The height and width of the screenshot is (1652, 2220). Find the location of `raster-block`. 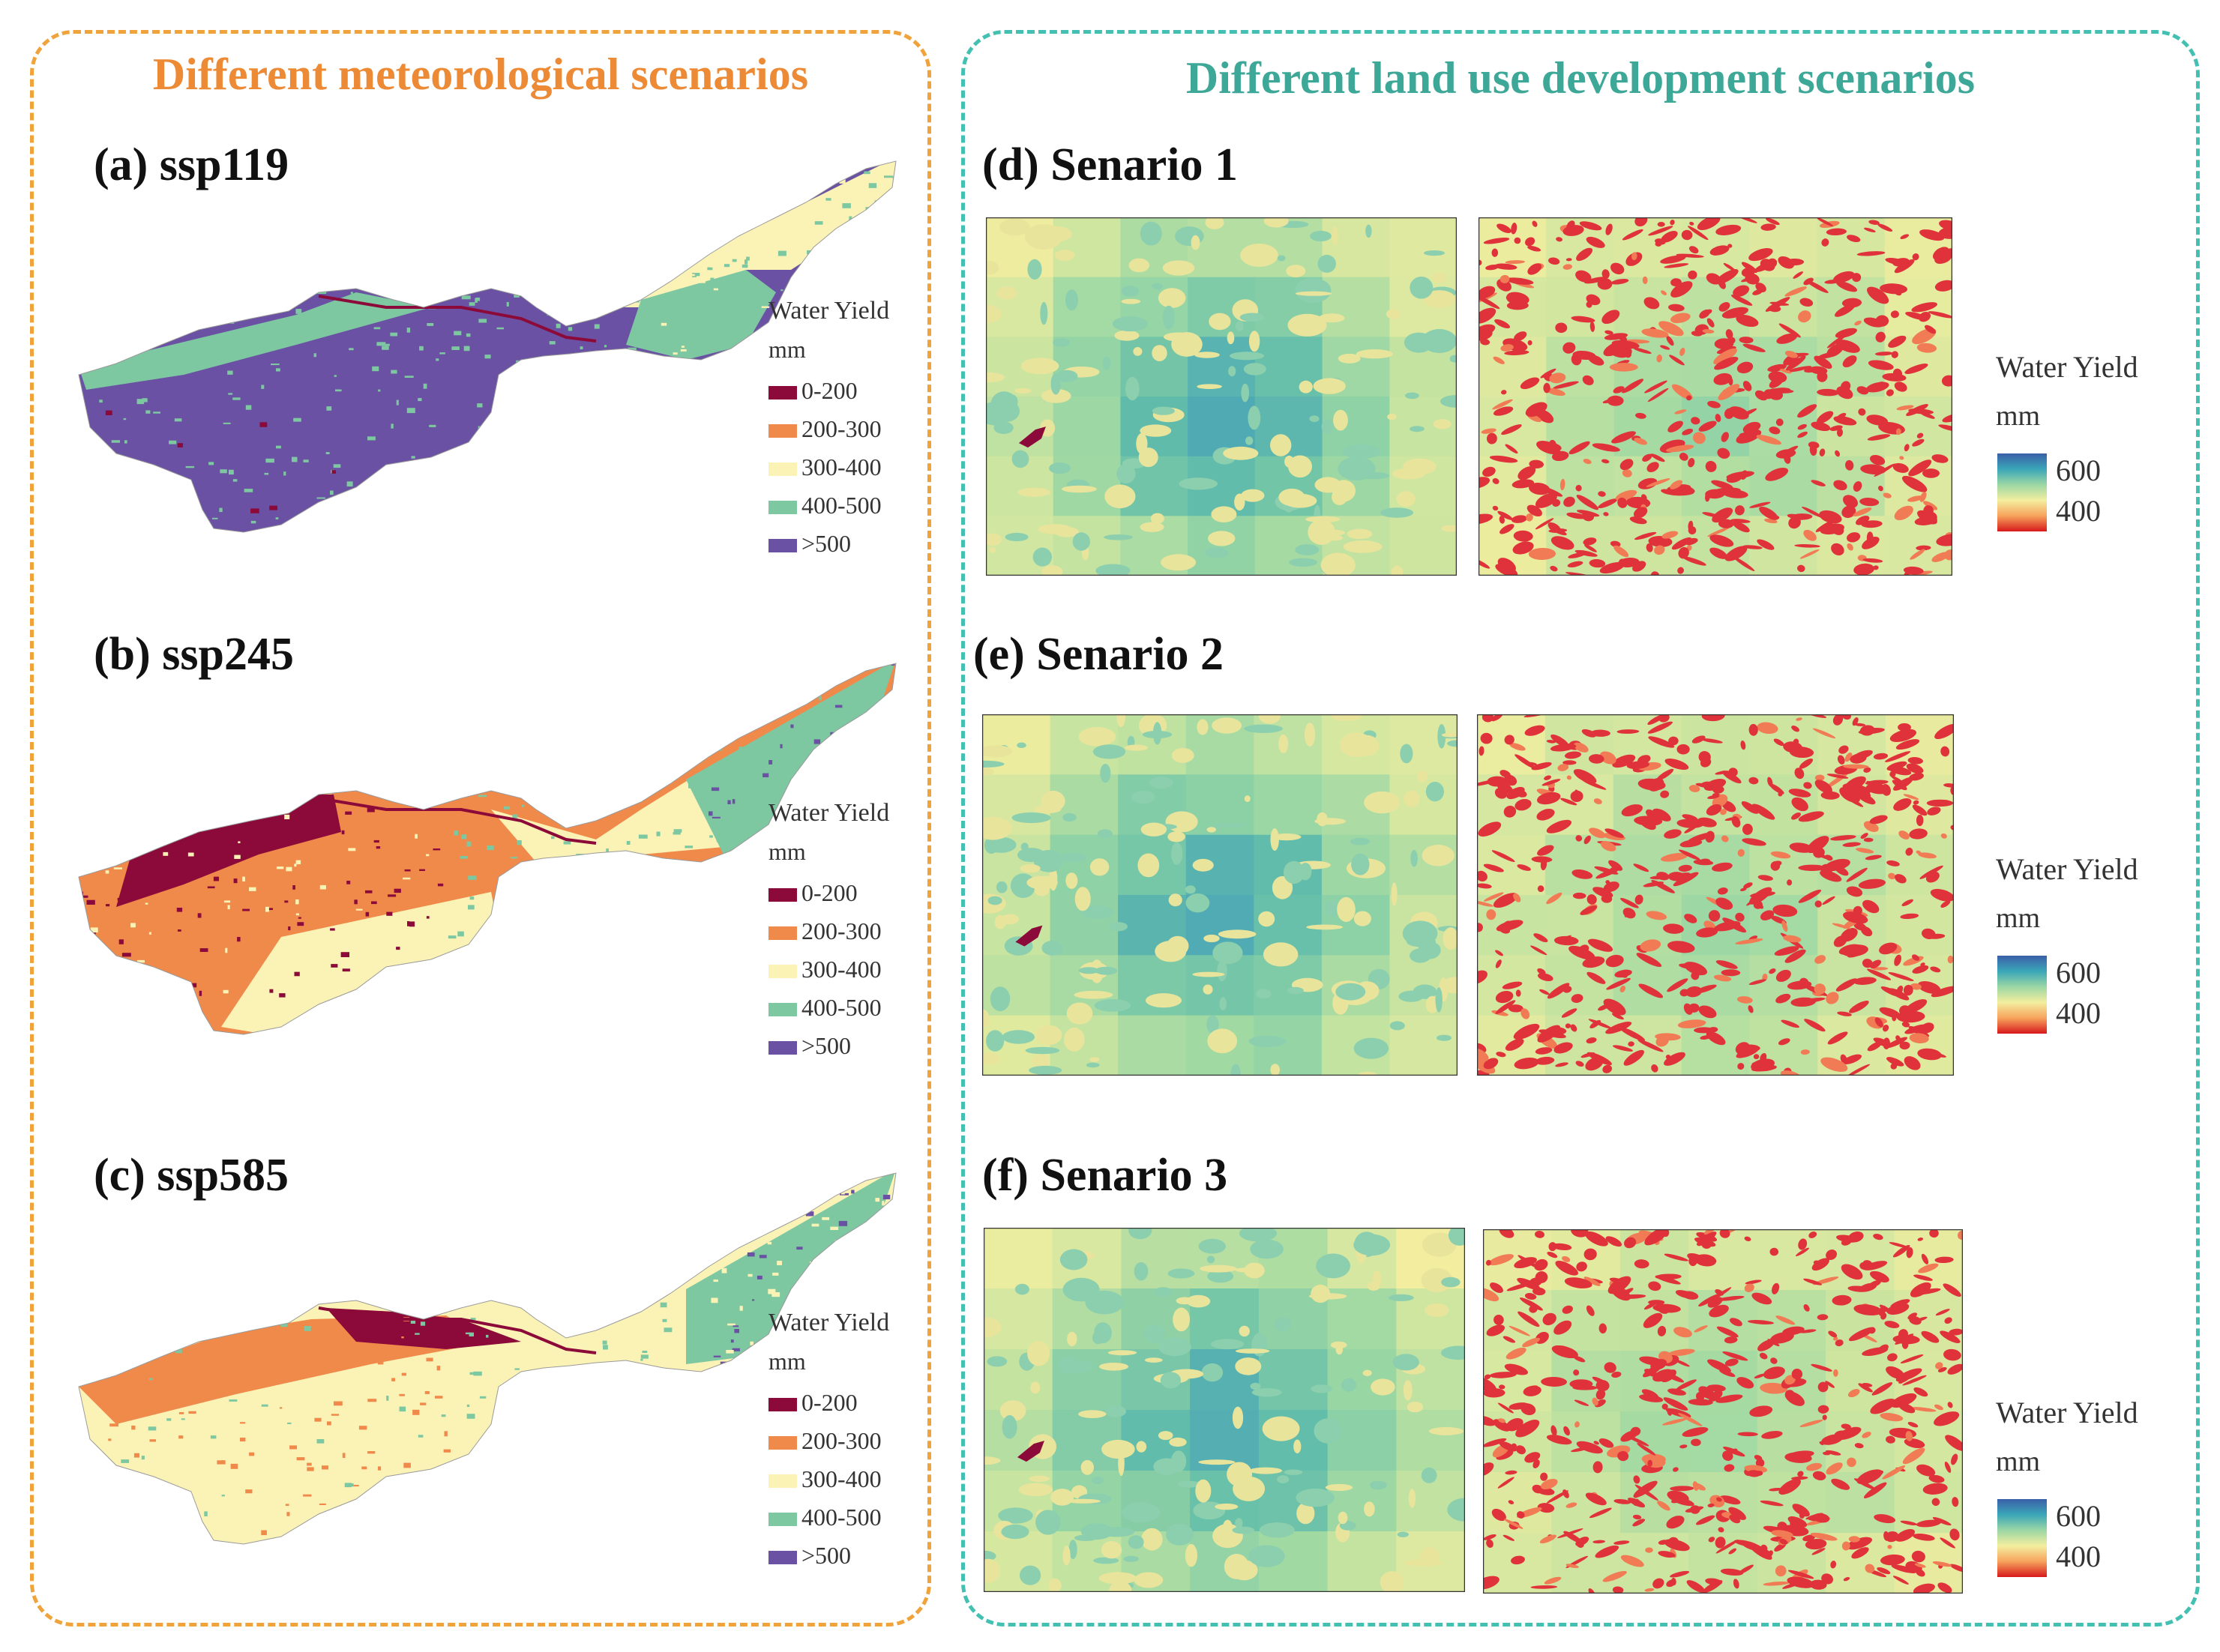

raster-block is located at coordinates (1156, 1501).